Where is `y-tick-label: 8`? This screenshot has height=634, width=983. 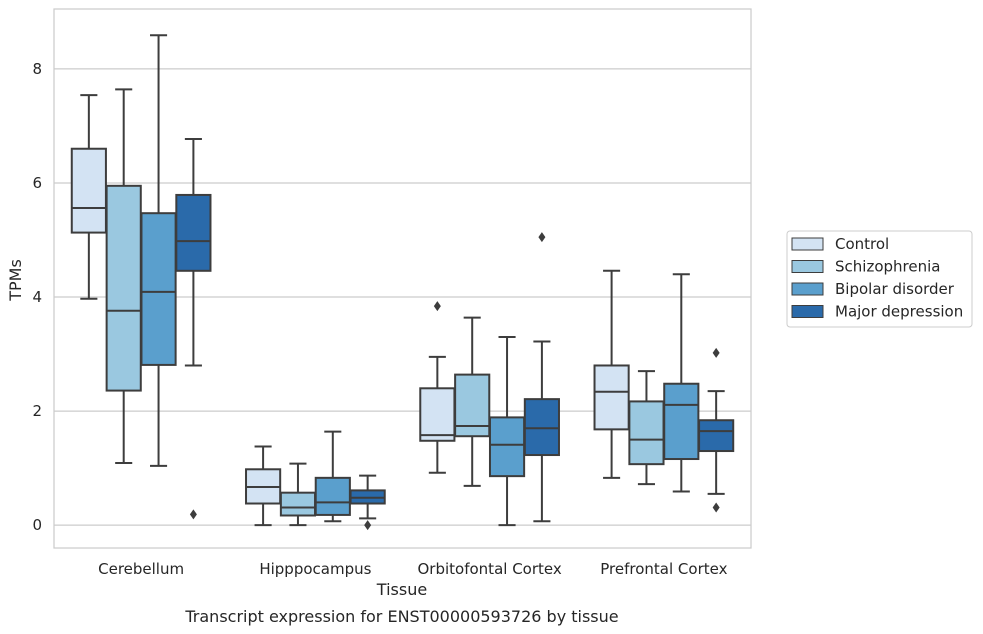
y-tick-label: 8 is located at coordinates (37, 69).